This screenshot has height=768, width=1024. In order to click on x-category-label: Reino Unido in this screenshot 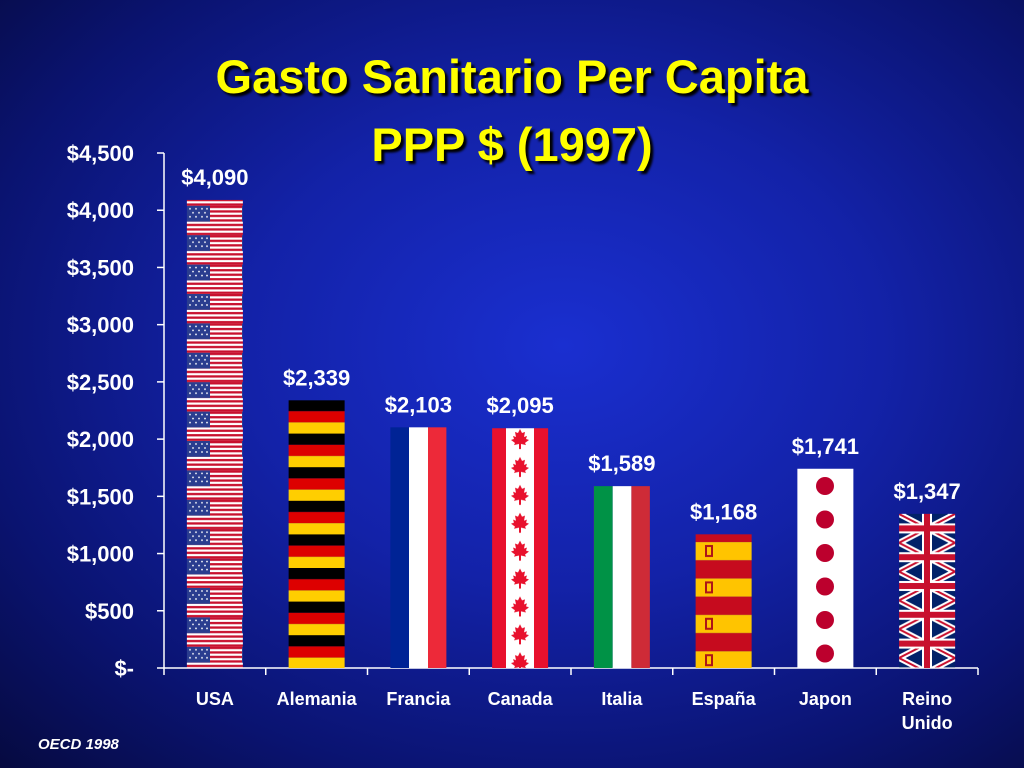, I will do `click(927, 711)`.